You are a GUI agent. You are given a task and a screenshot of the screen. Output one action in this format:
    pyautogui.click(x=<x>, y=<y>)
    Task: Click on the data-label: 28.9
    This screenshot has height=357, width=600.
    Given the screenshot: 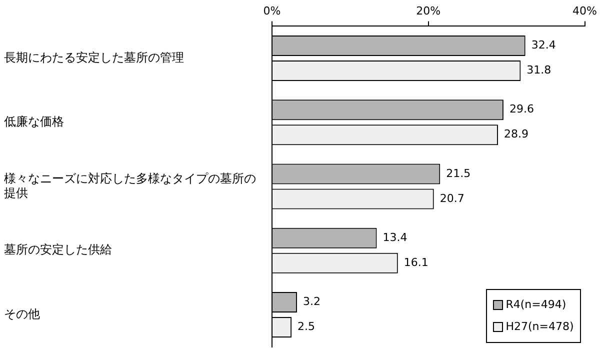 What is the action you would take?
    pyautogui.click(x=516, y=134)
    